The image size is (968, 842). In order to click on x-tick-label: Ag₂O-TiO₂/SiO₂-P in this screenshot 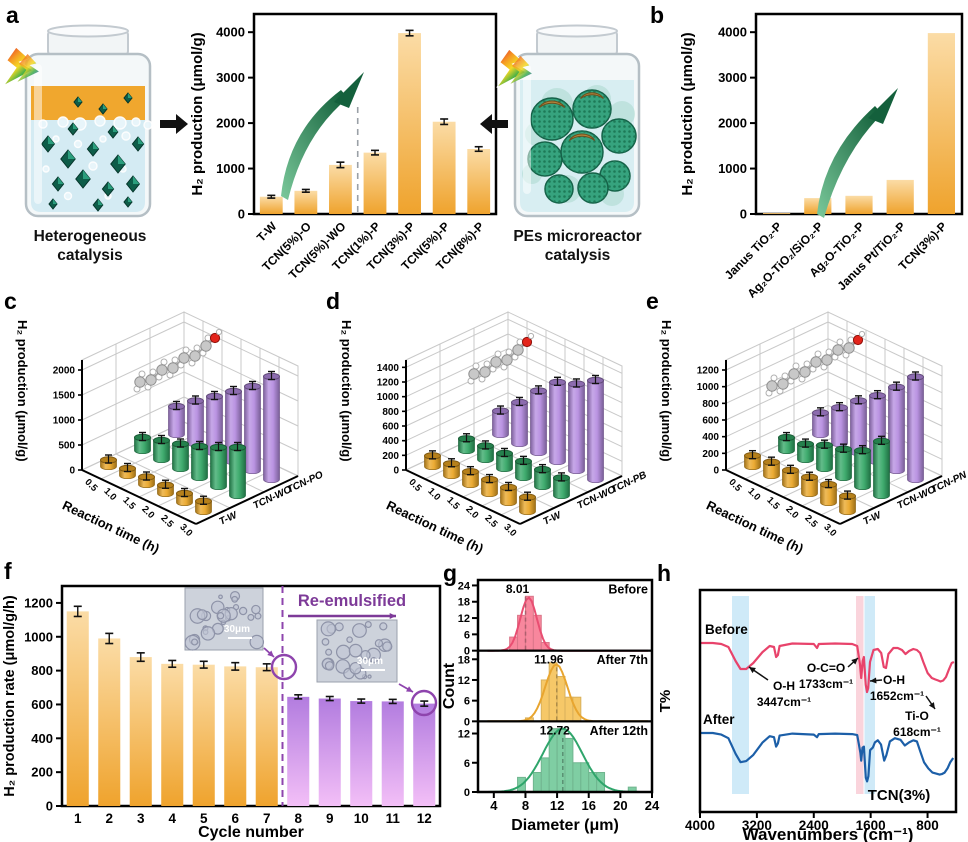, I will do `click(785, 259)`.